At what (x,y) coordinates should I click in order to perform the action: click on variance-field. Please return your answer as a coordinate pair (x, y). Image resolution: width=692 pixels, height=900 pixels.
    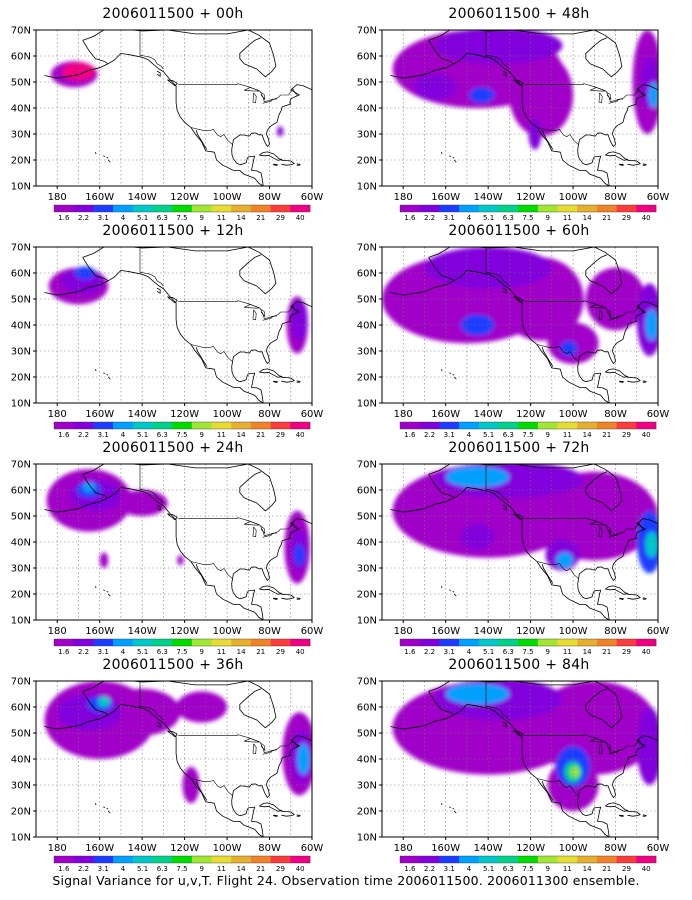
    Looking at the image, I should click on (178, 526).